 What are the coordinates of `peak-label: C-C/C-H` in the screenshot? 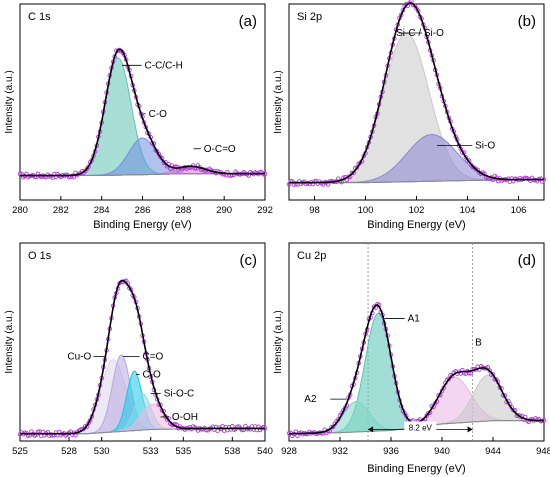 It's located at (164, 65).